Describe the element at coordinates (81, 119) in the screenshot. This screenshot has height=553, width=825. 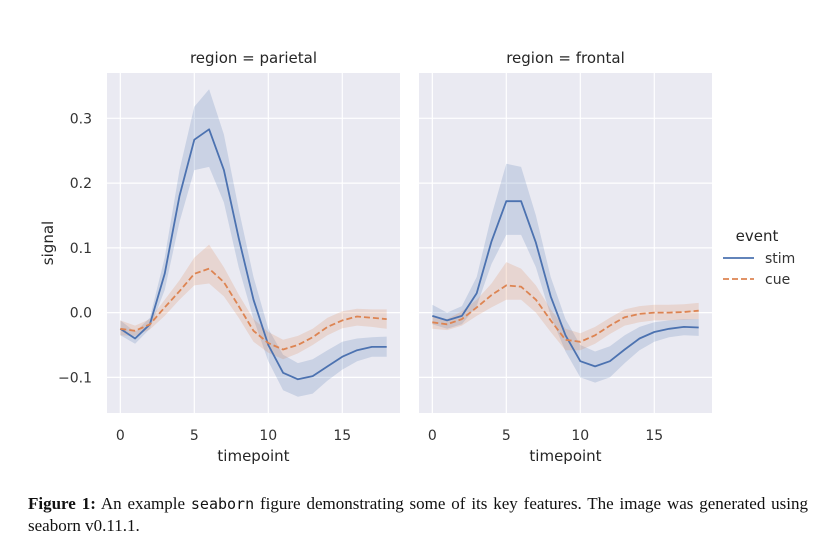
I see `y-tick-label: 0.3` at that location.